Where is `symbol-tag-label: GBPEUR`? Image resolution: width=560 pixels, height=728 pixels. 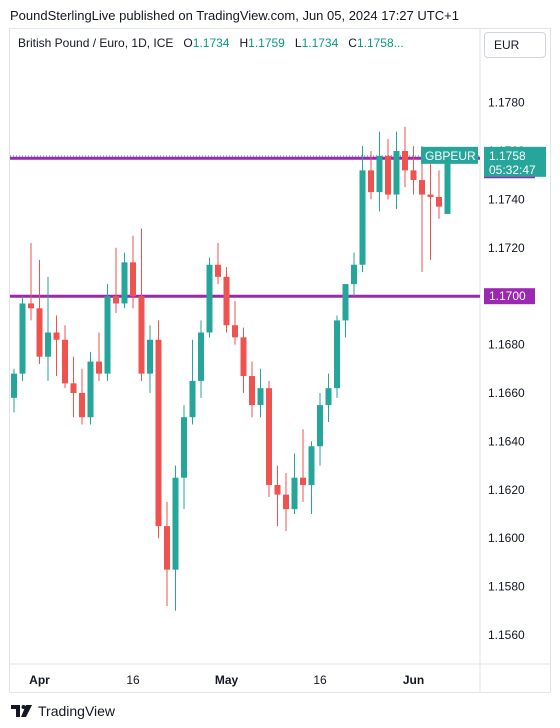 symbol-tag-label: GBPEUR is located at coordinates (450, 156).